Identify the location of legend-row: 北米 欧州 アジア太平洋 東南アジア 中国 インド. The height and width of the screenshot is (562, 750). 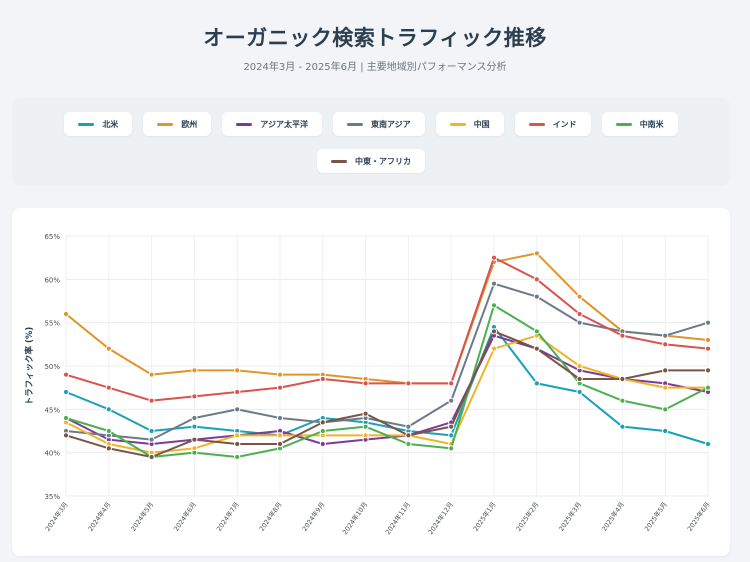
(371, 124).